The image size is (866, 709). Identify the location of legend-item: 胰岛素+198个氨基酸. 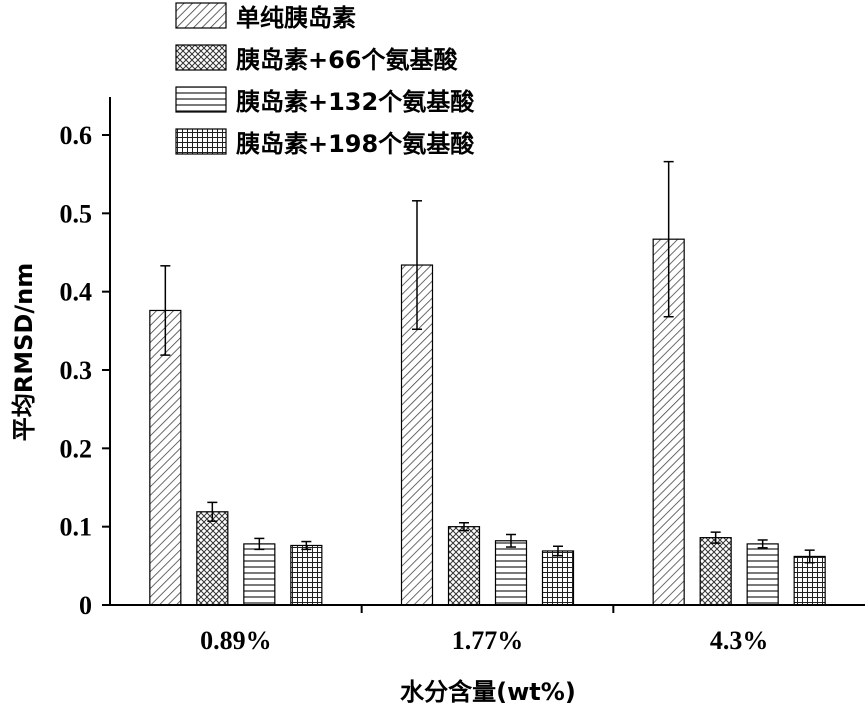
(325, 143).